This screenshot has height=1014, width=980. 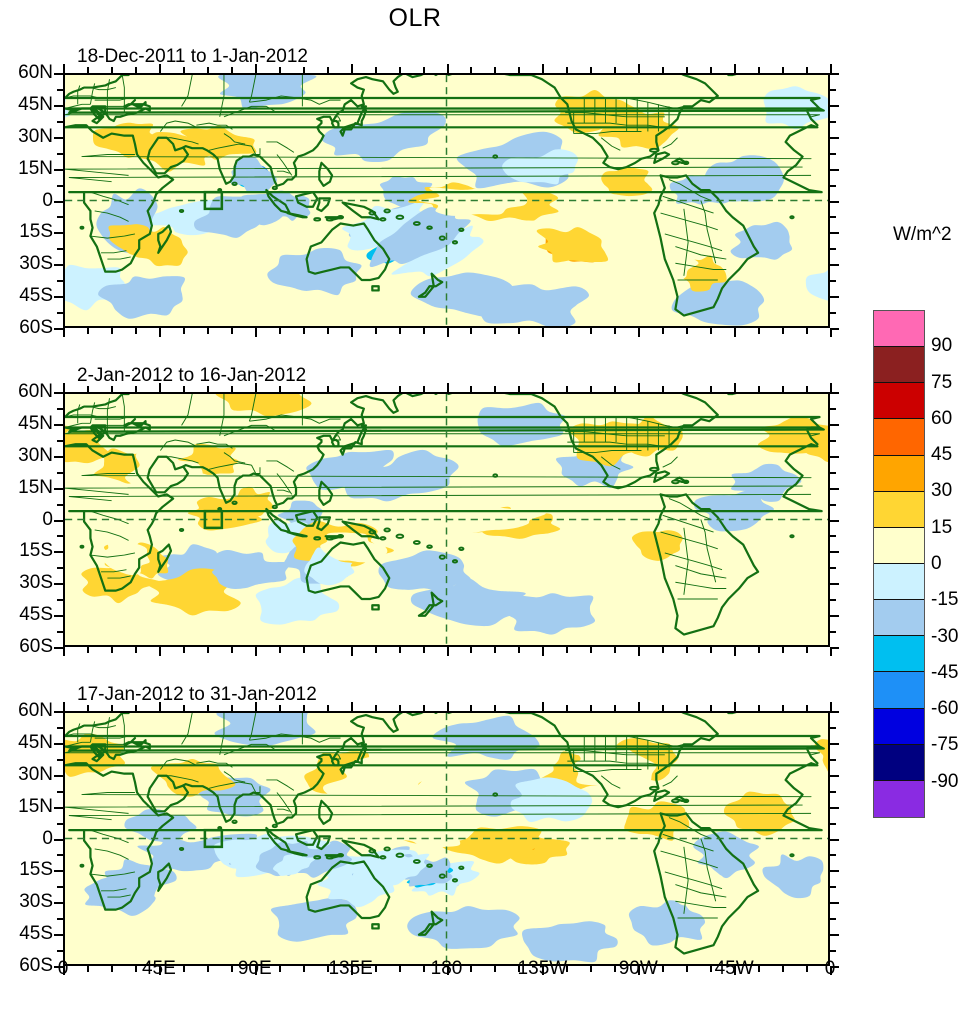 I want to click on colorbar-tick-label: 30, so click(x=942, y=491).